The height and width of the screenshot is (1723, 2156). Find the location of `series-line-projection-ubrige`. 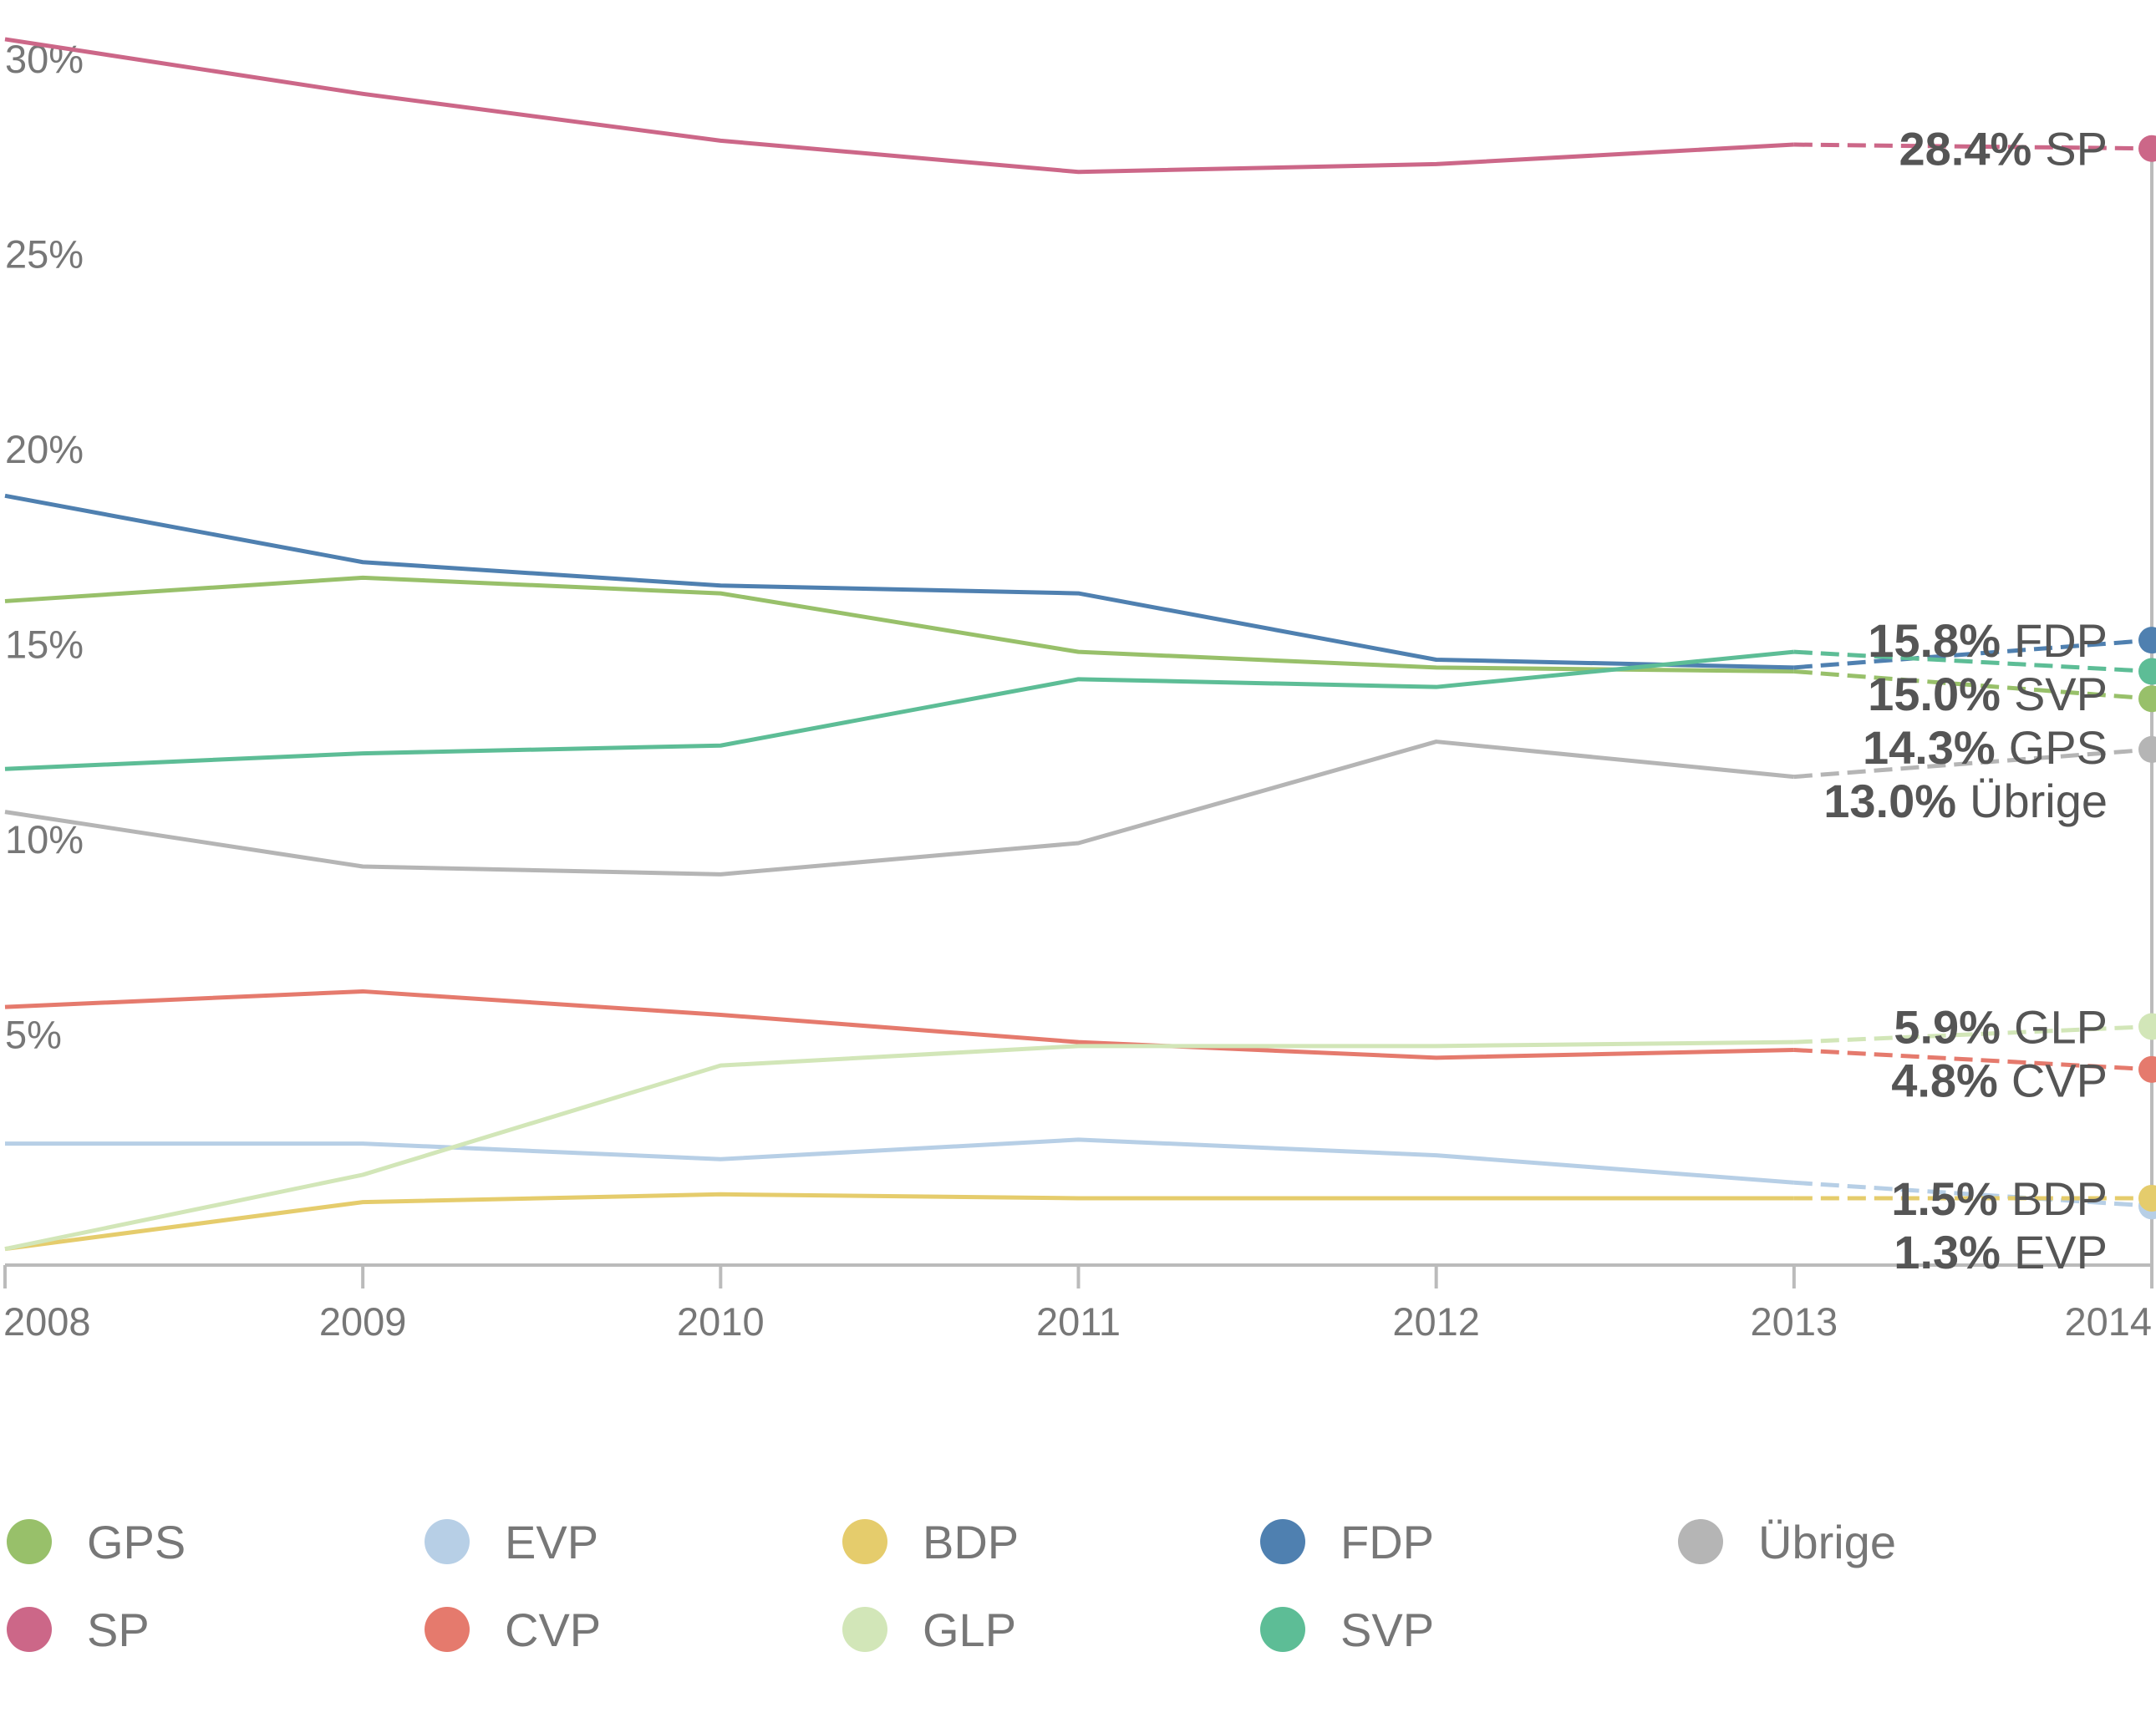

series-line-projection-ubrige is located at coordinates (1973, 763).